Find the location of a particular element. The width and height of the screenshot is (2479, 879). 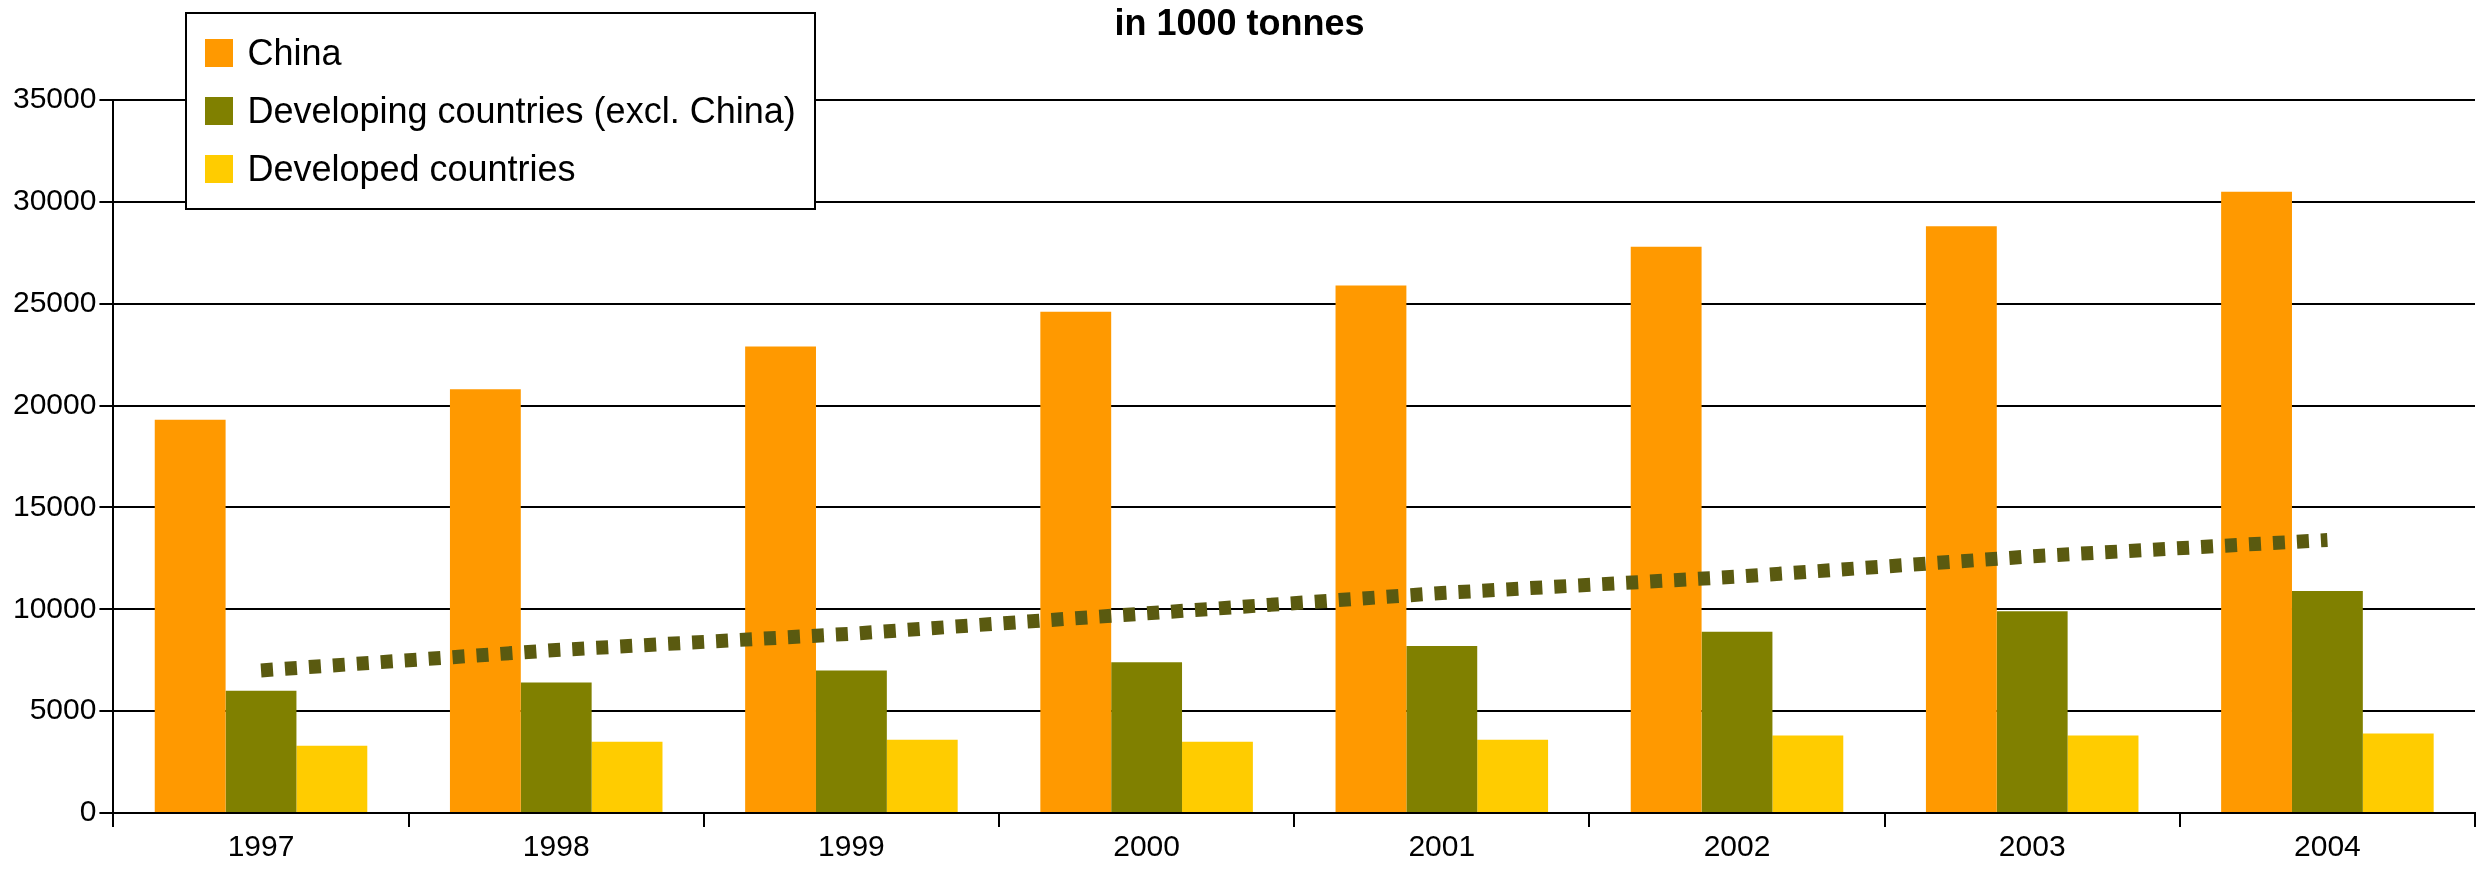

y-tick-label: 5000 is located at coordinates (63, 709).